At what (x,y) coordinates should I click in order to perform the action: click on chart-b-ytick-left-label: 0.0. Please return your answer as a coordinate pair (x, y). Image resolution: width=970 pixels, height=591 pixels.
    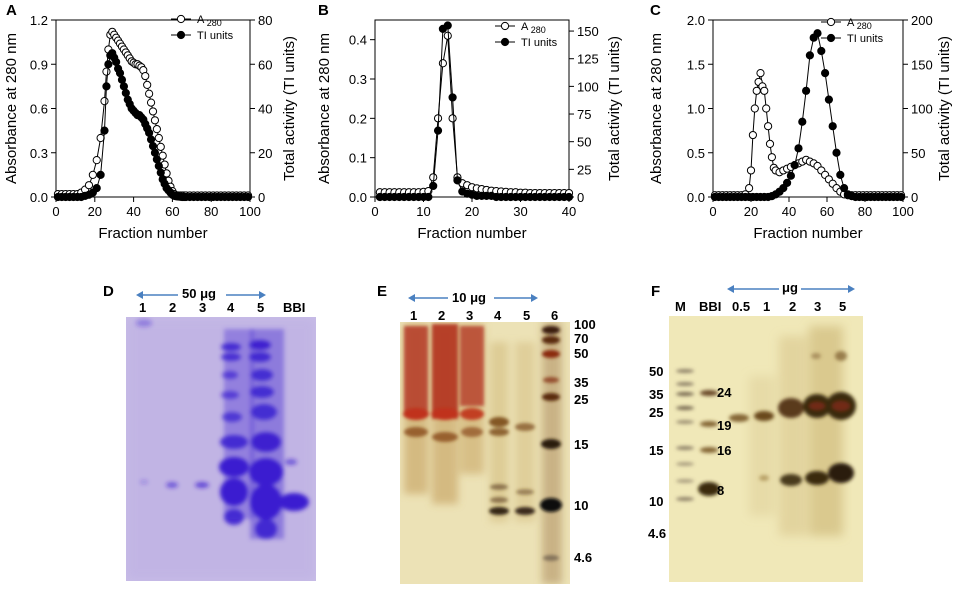
    Looking at the image, I should click on (358, 197).